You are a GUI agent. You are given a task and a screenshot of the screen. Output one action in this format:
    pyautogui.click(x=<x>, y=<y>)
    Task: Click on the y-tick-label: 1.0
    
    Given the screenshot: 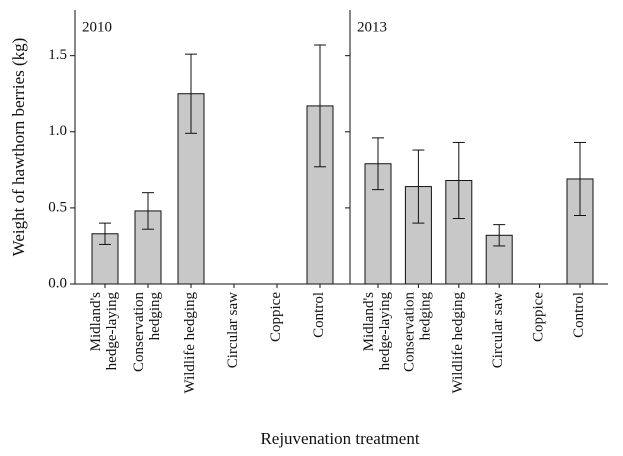 What is the action you would take?
    pyautogui.click(x=57, y=131)
    